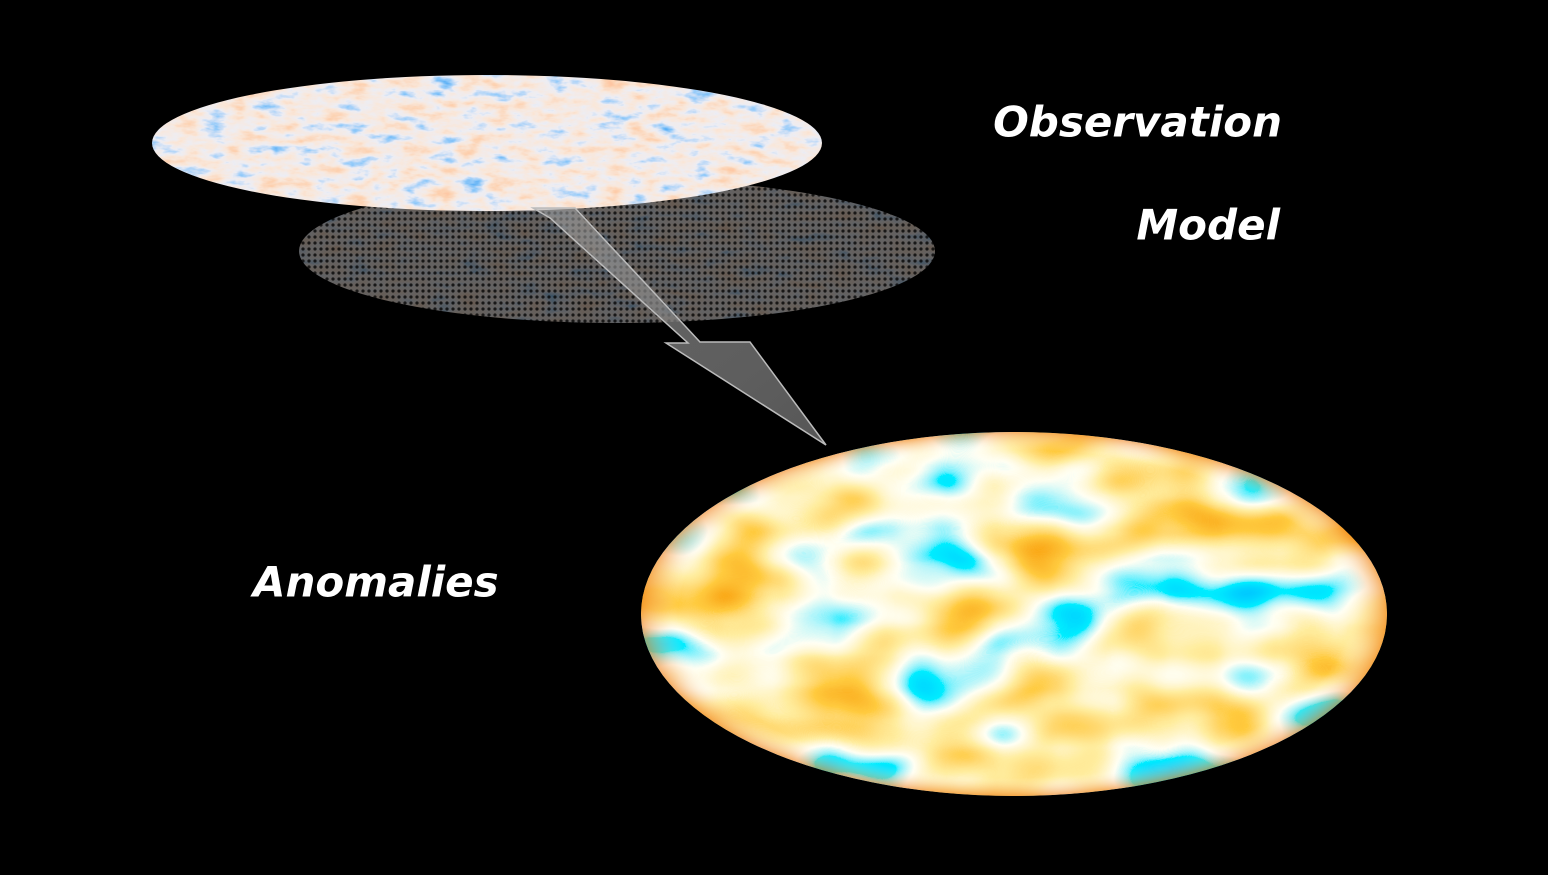  What do you see at coordinates (374, 582) in the screenshot?
I see `anomalies-label: Anomalies` at bounding box center [374, 582].